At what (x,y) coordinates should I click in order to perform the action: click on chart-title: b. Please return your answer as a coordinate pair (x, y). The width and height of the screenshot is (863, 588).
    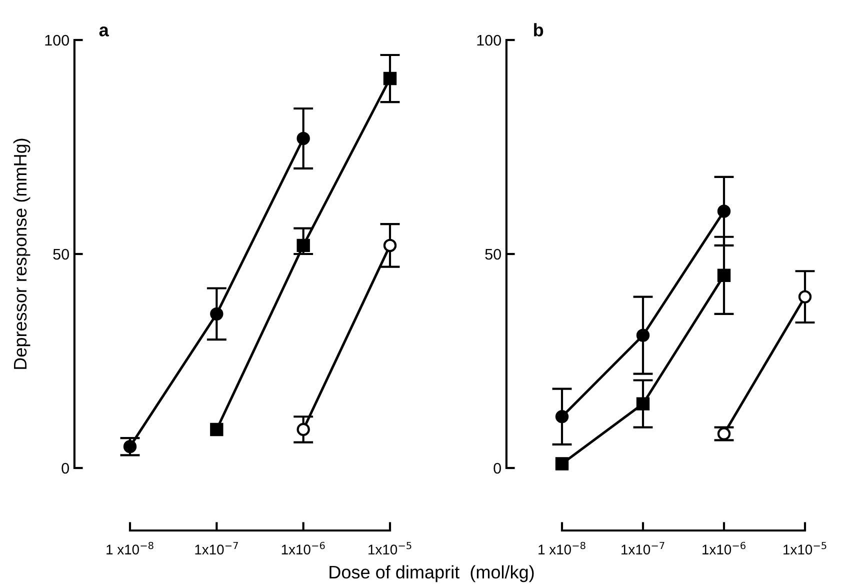
    Looking at the image, I should click on (539, 29).